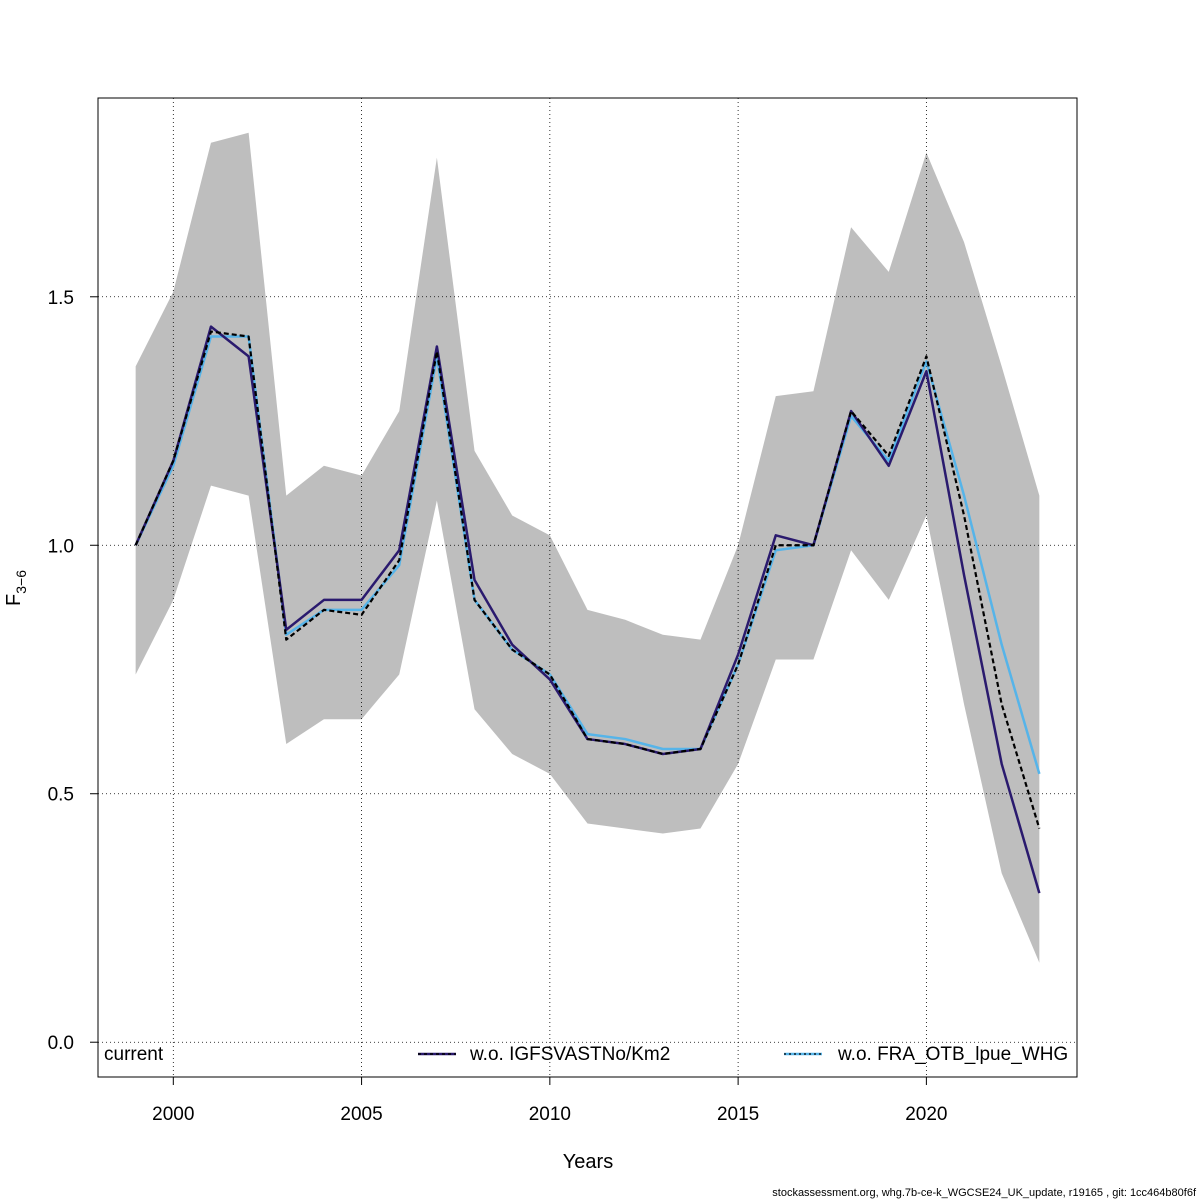 The height and width of the screenshot is (1200, 1200). What do you see at coordinates (134, 1054) in the screenshot?
I see `legend-label-current: current` at bounding box center [134, 1054].